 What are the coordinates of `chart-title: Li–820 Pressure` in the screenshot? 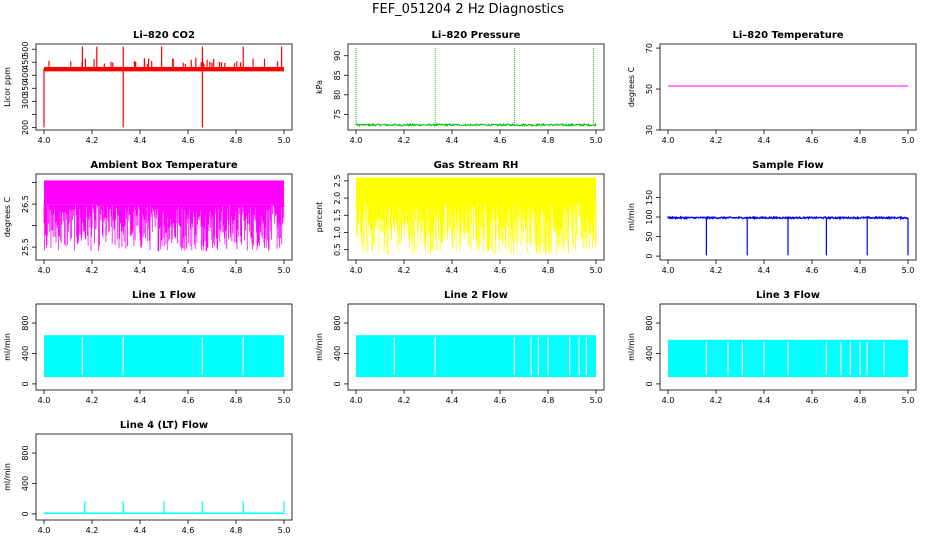 It's located at (476, 35).